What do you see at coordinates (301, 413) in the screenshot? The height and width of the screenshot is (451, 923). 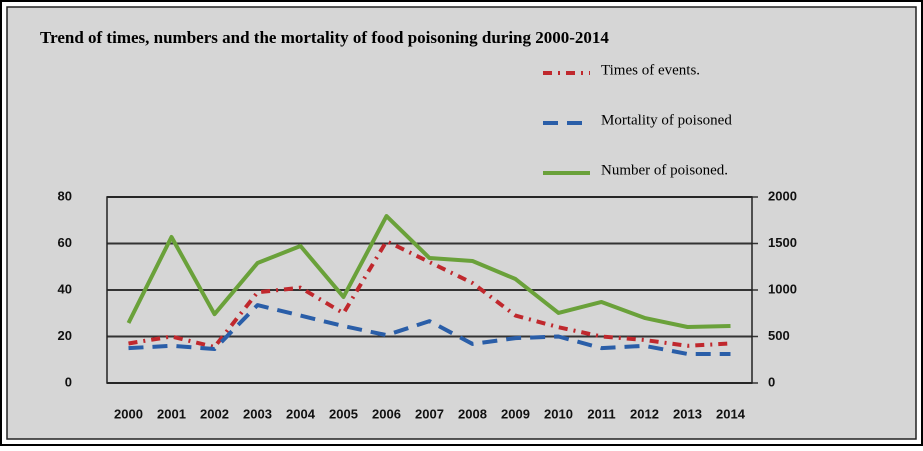 I see `x-tick-label: 2004` at bounding box center [301, 413].